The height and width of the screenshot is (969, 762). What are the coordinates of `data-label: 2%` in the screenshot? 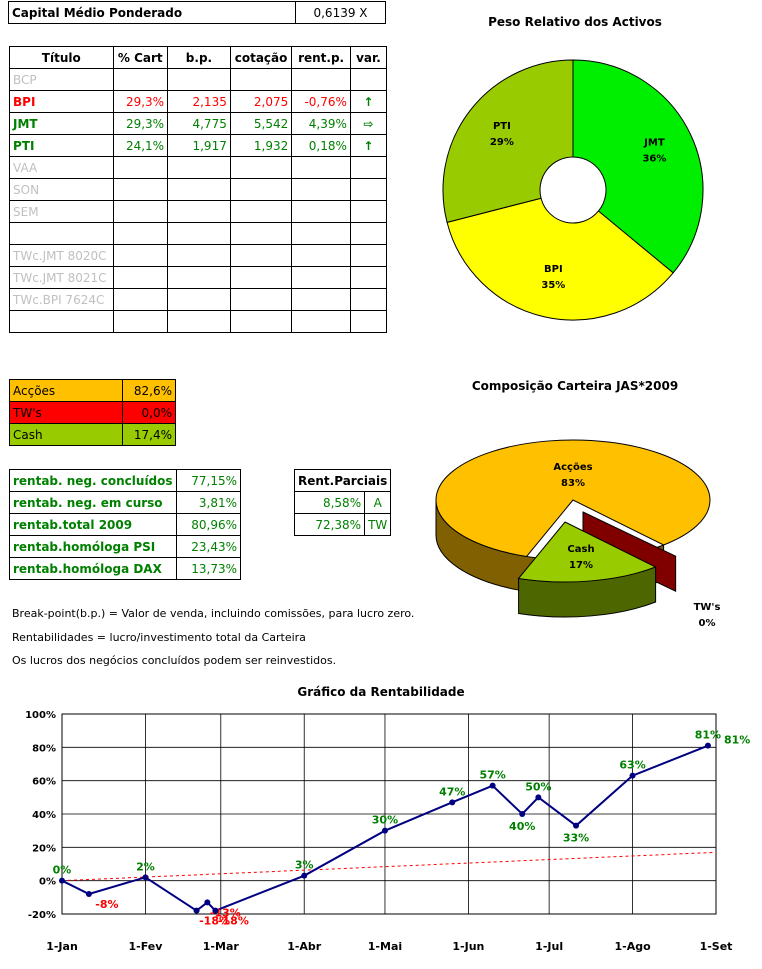 It's located at (145, 866).